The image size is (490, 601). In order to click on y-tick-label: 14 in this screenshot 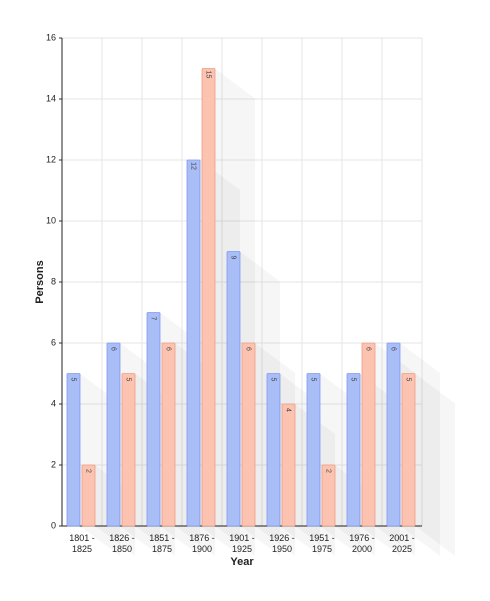, I will do `click(51, 98)`.